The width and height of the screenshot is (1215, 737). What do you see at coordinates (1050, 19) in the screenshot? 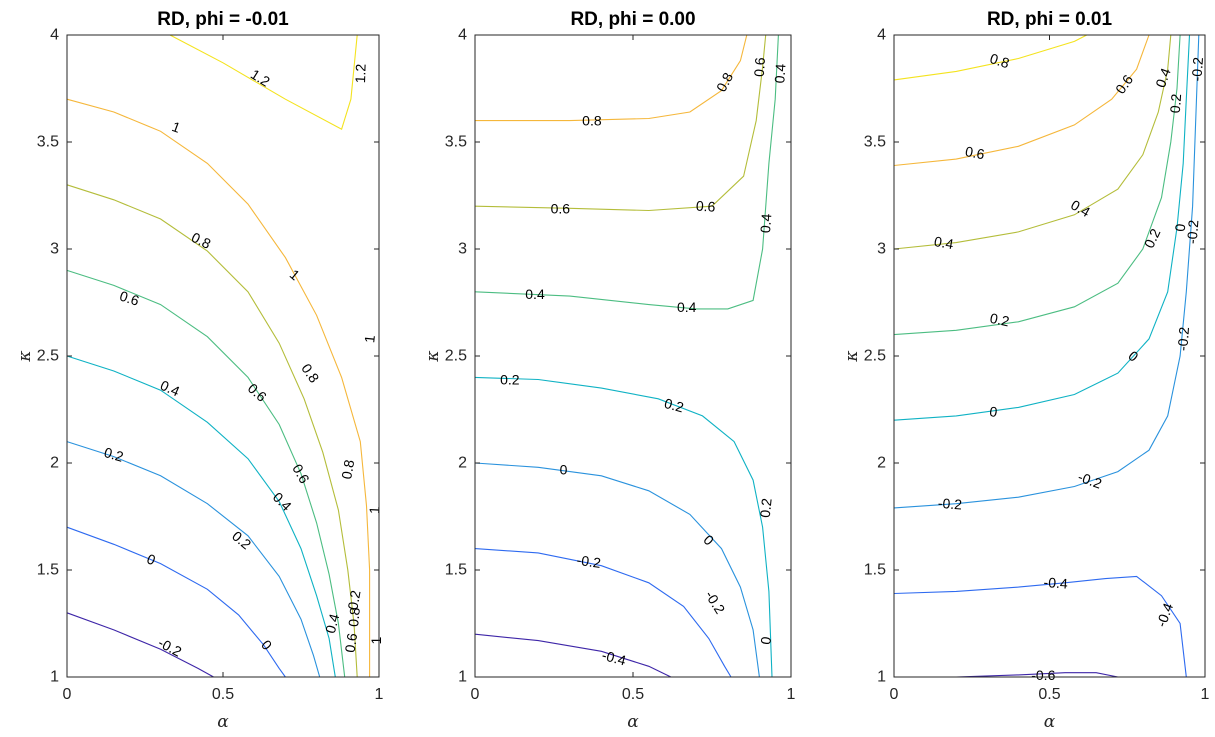
I see `panel-title: RD, phi = 0.01` at bounding box center [1050, 19].